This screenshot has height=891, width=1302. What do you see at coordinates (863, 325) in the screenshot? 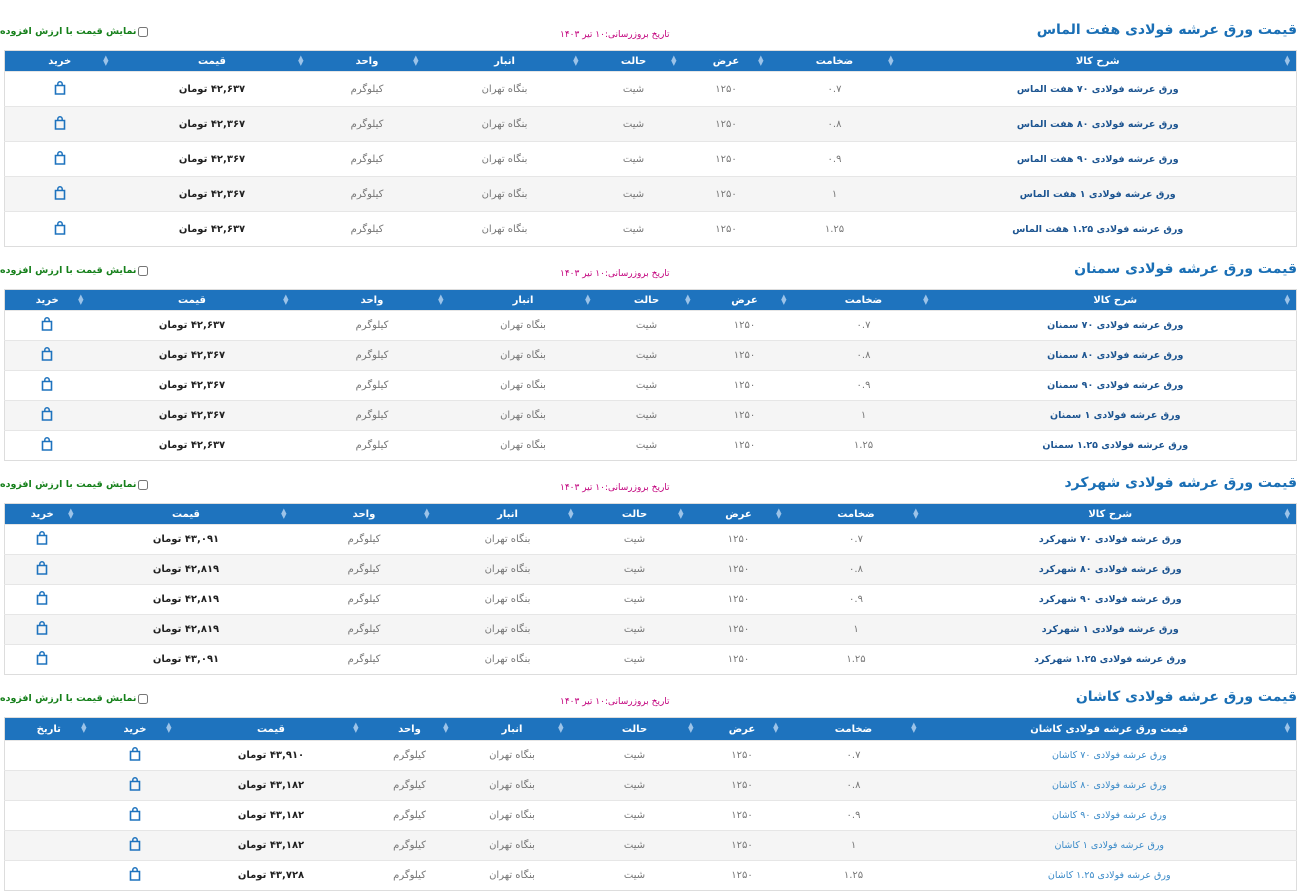
I see `cell: ۰.۷` at bounding box center [863, 325].